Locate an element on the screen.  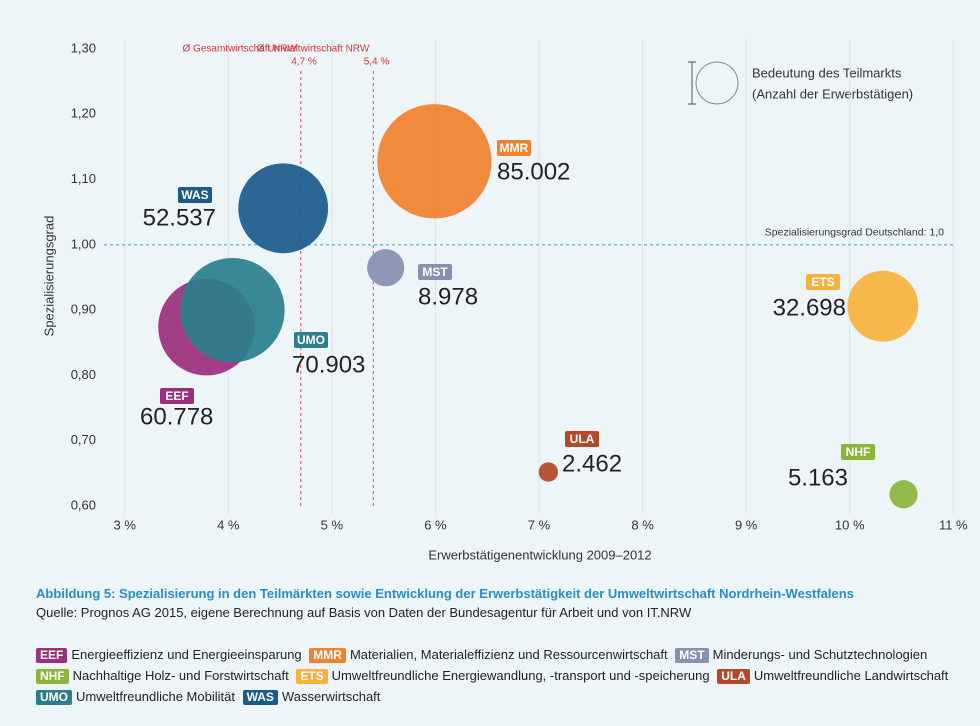
x-tick-label: 6 % is located at coordinates (435, 524).